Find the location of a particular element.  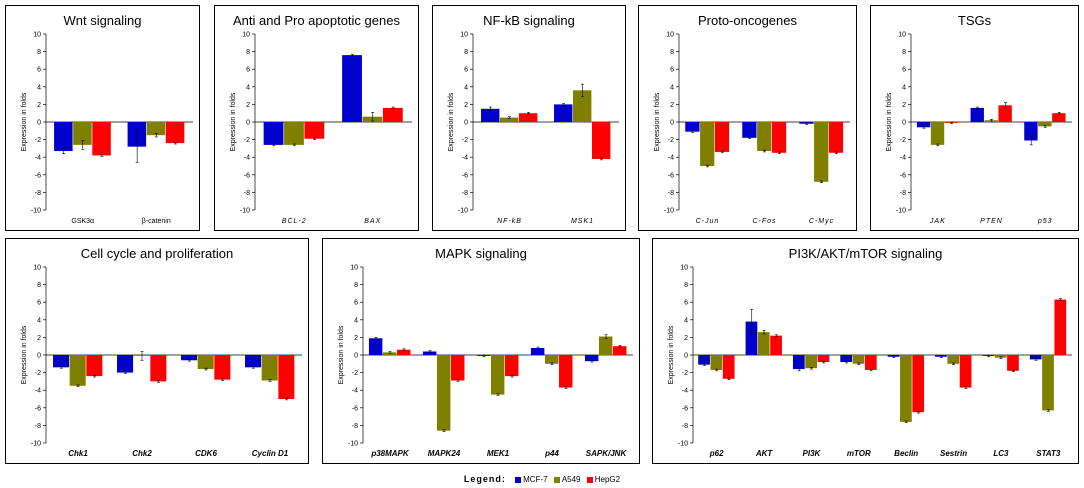

x-tick-label: SAPK/JNK is located at coordinates (607, 453).